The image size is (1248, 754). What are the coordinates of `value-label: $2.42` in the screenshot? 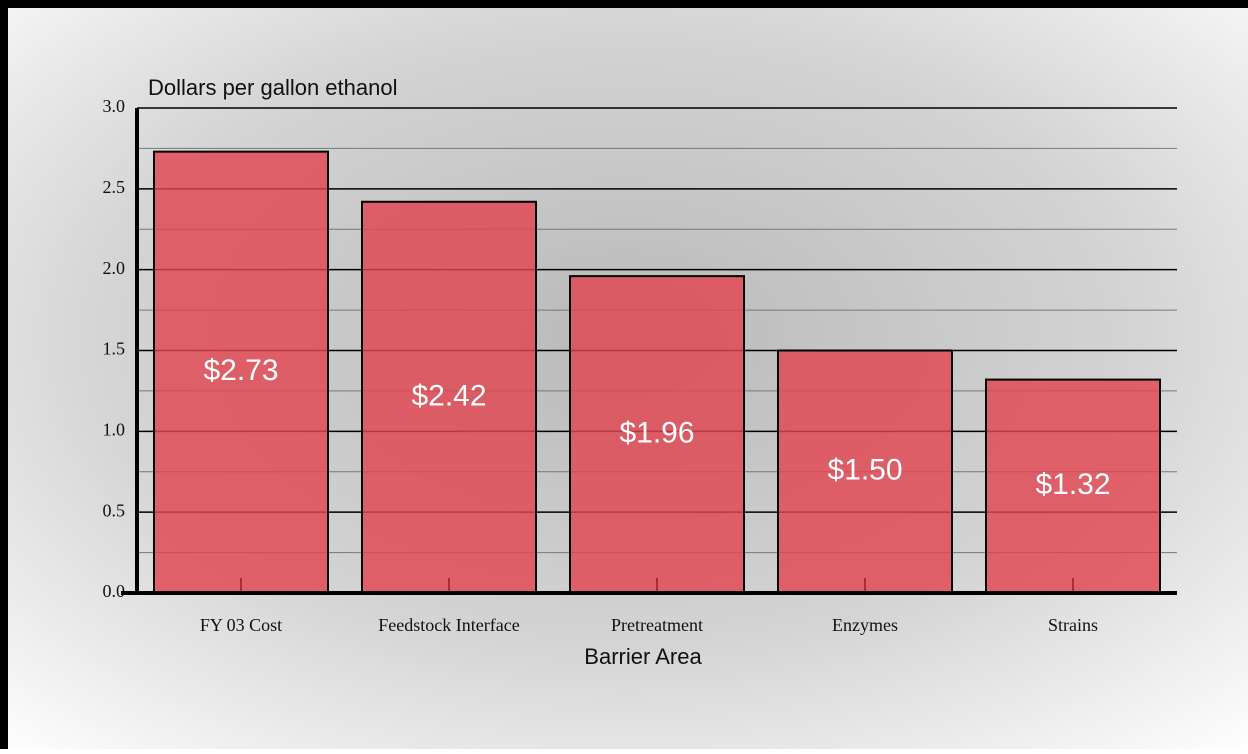 It's located at (448, 395).